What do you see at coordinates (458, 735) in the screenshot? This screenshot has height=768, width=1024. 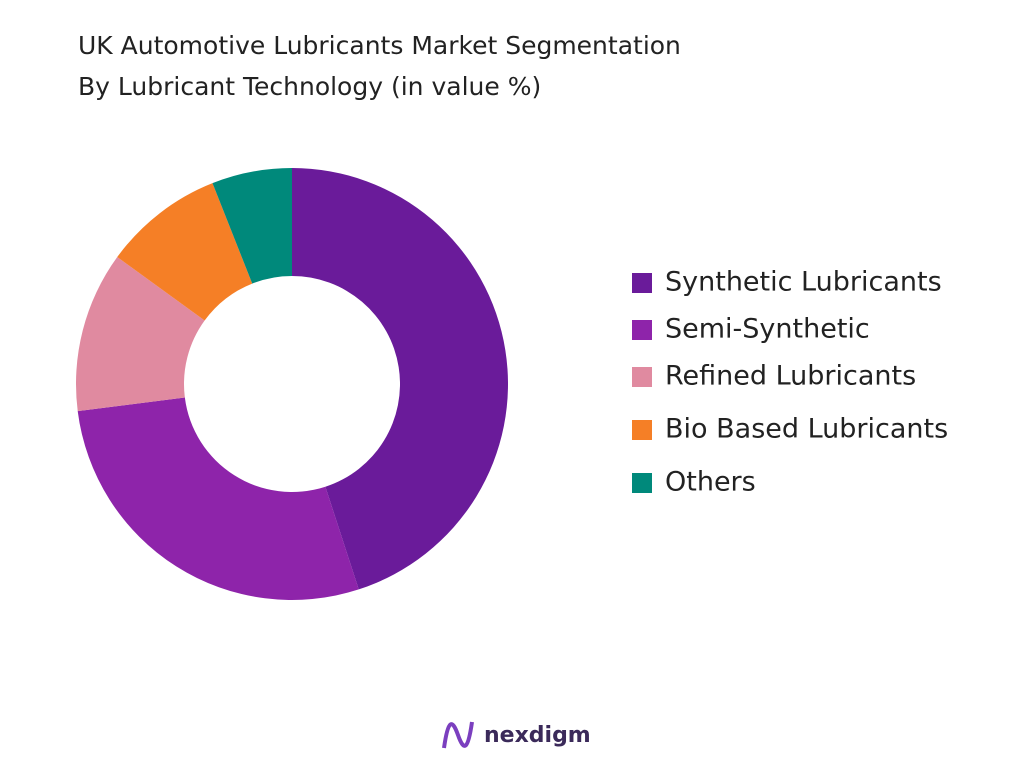 I see `logo-icon` at bounding box center [458, 735].